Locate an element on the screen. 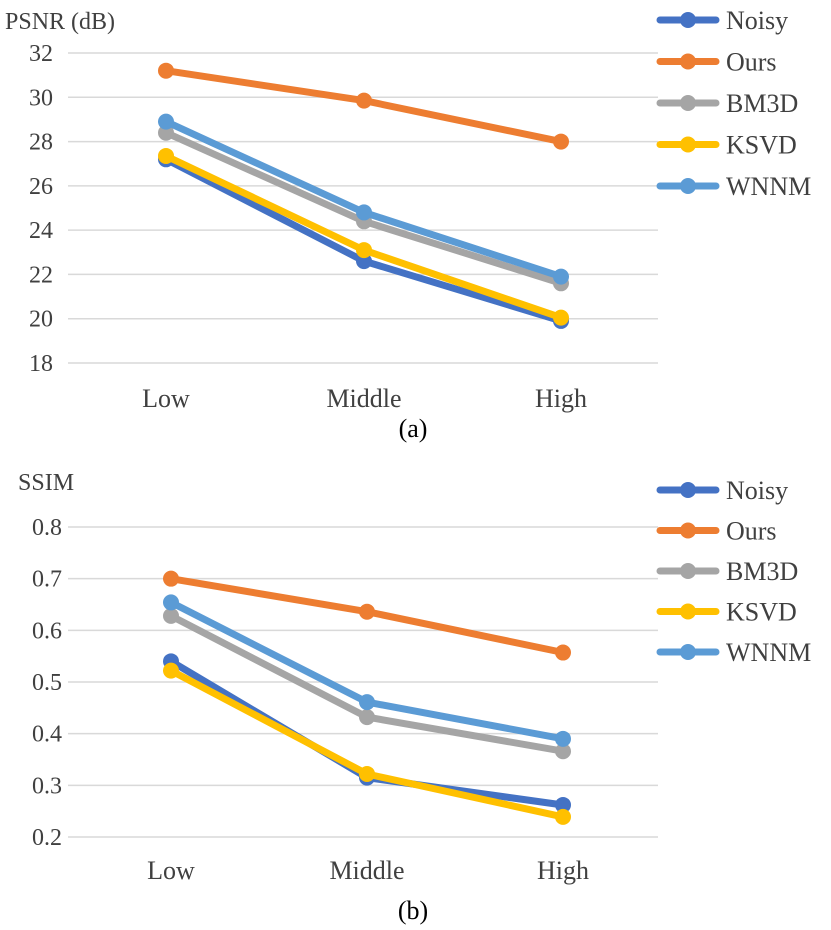 This screenshot has height=930, width=831. y-tick-label: 0.5 is located at coordinates (47, 683).